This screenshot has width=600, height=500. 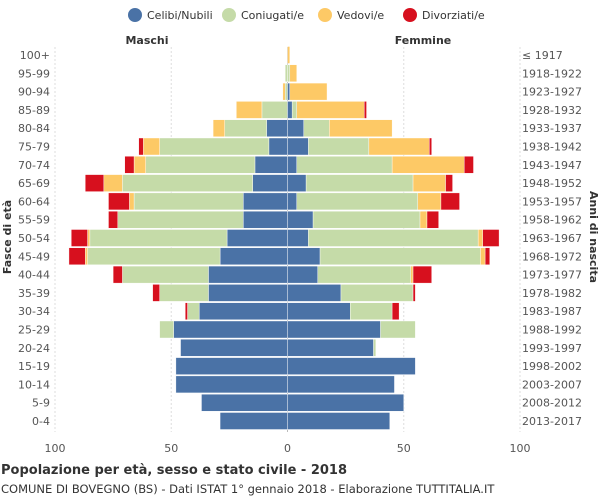 What do you see at coordinates (41, 403) in the screenshot?
I see `age-group-label: 5-9` at bounding box center [41, 403].